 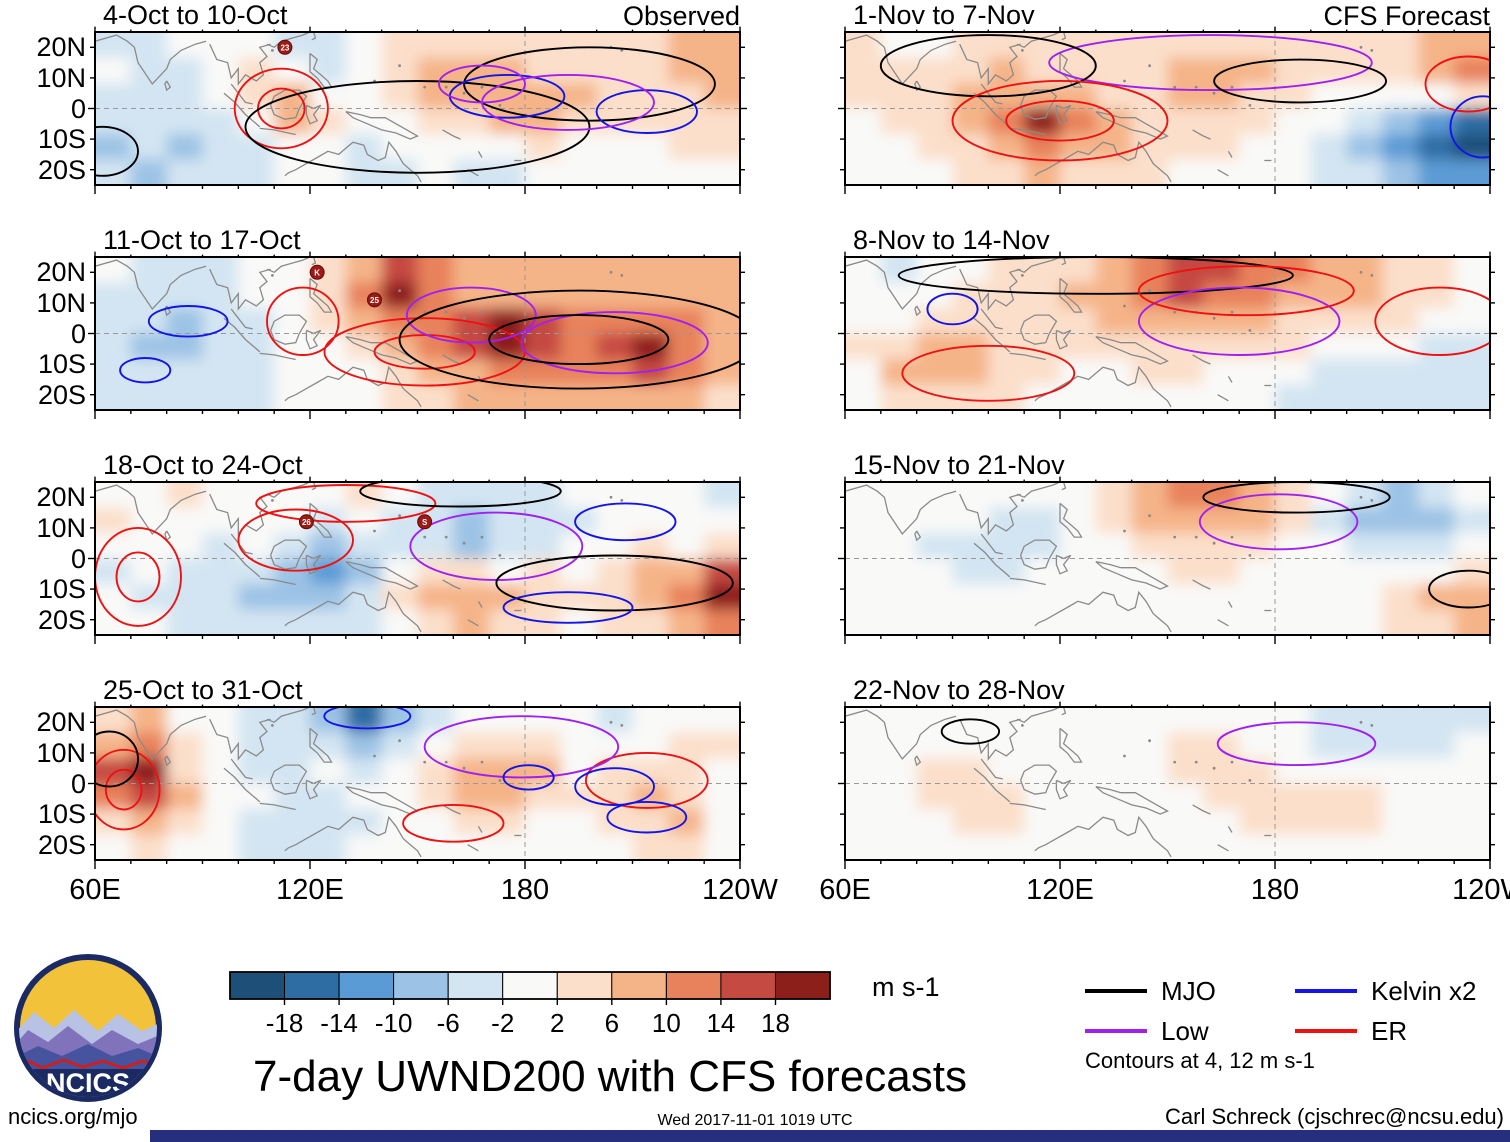 I want to click on storm-marker: 23, so click(x=285, y=47).